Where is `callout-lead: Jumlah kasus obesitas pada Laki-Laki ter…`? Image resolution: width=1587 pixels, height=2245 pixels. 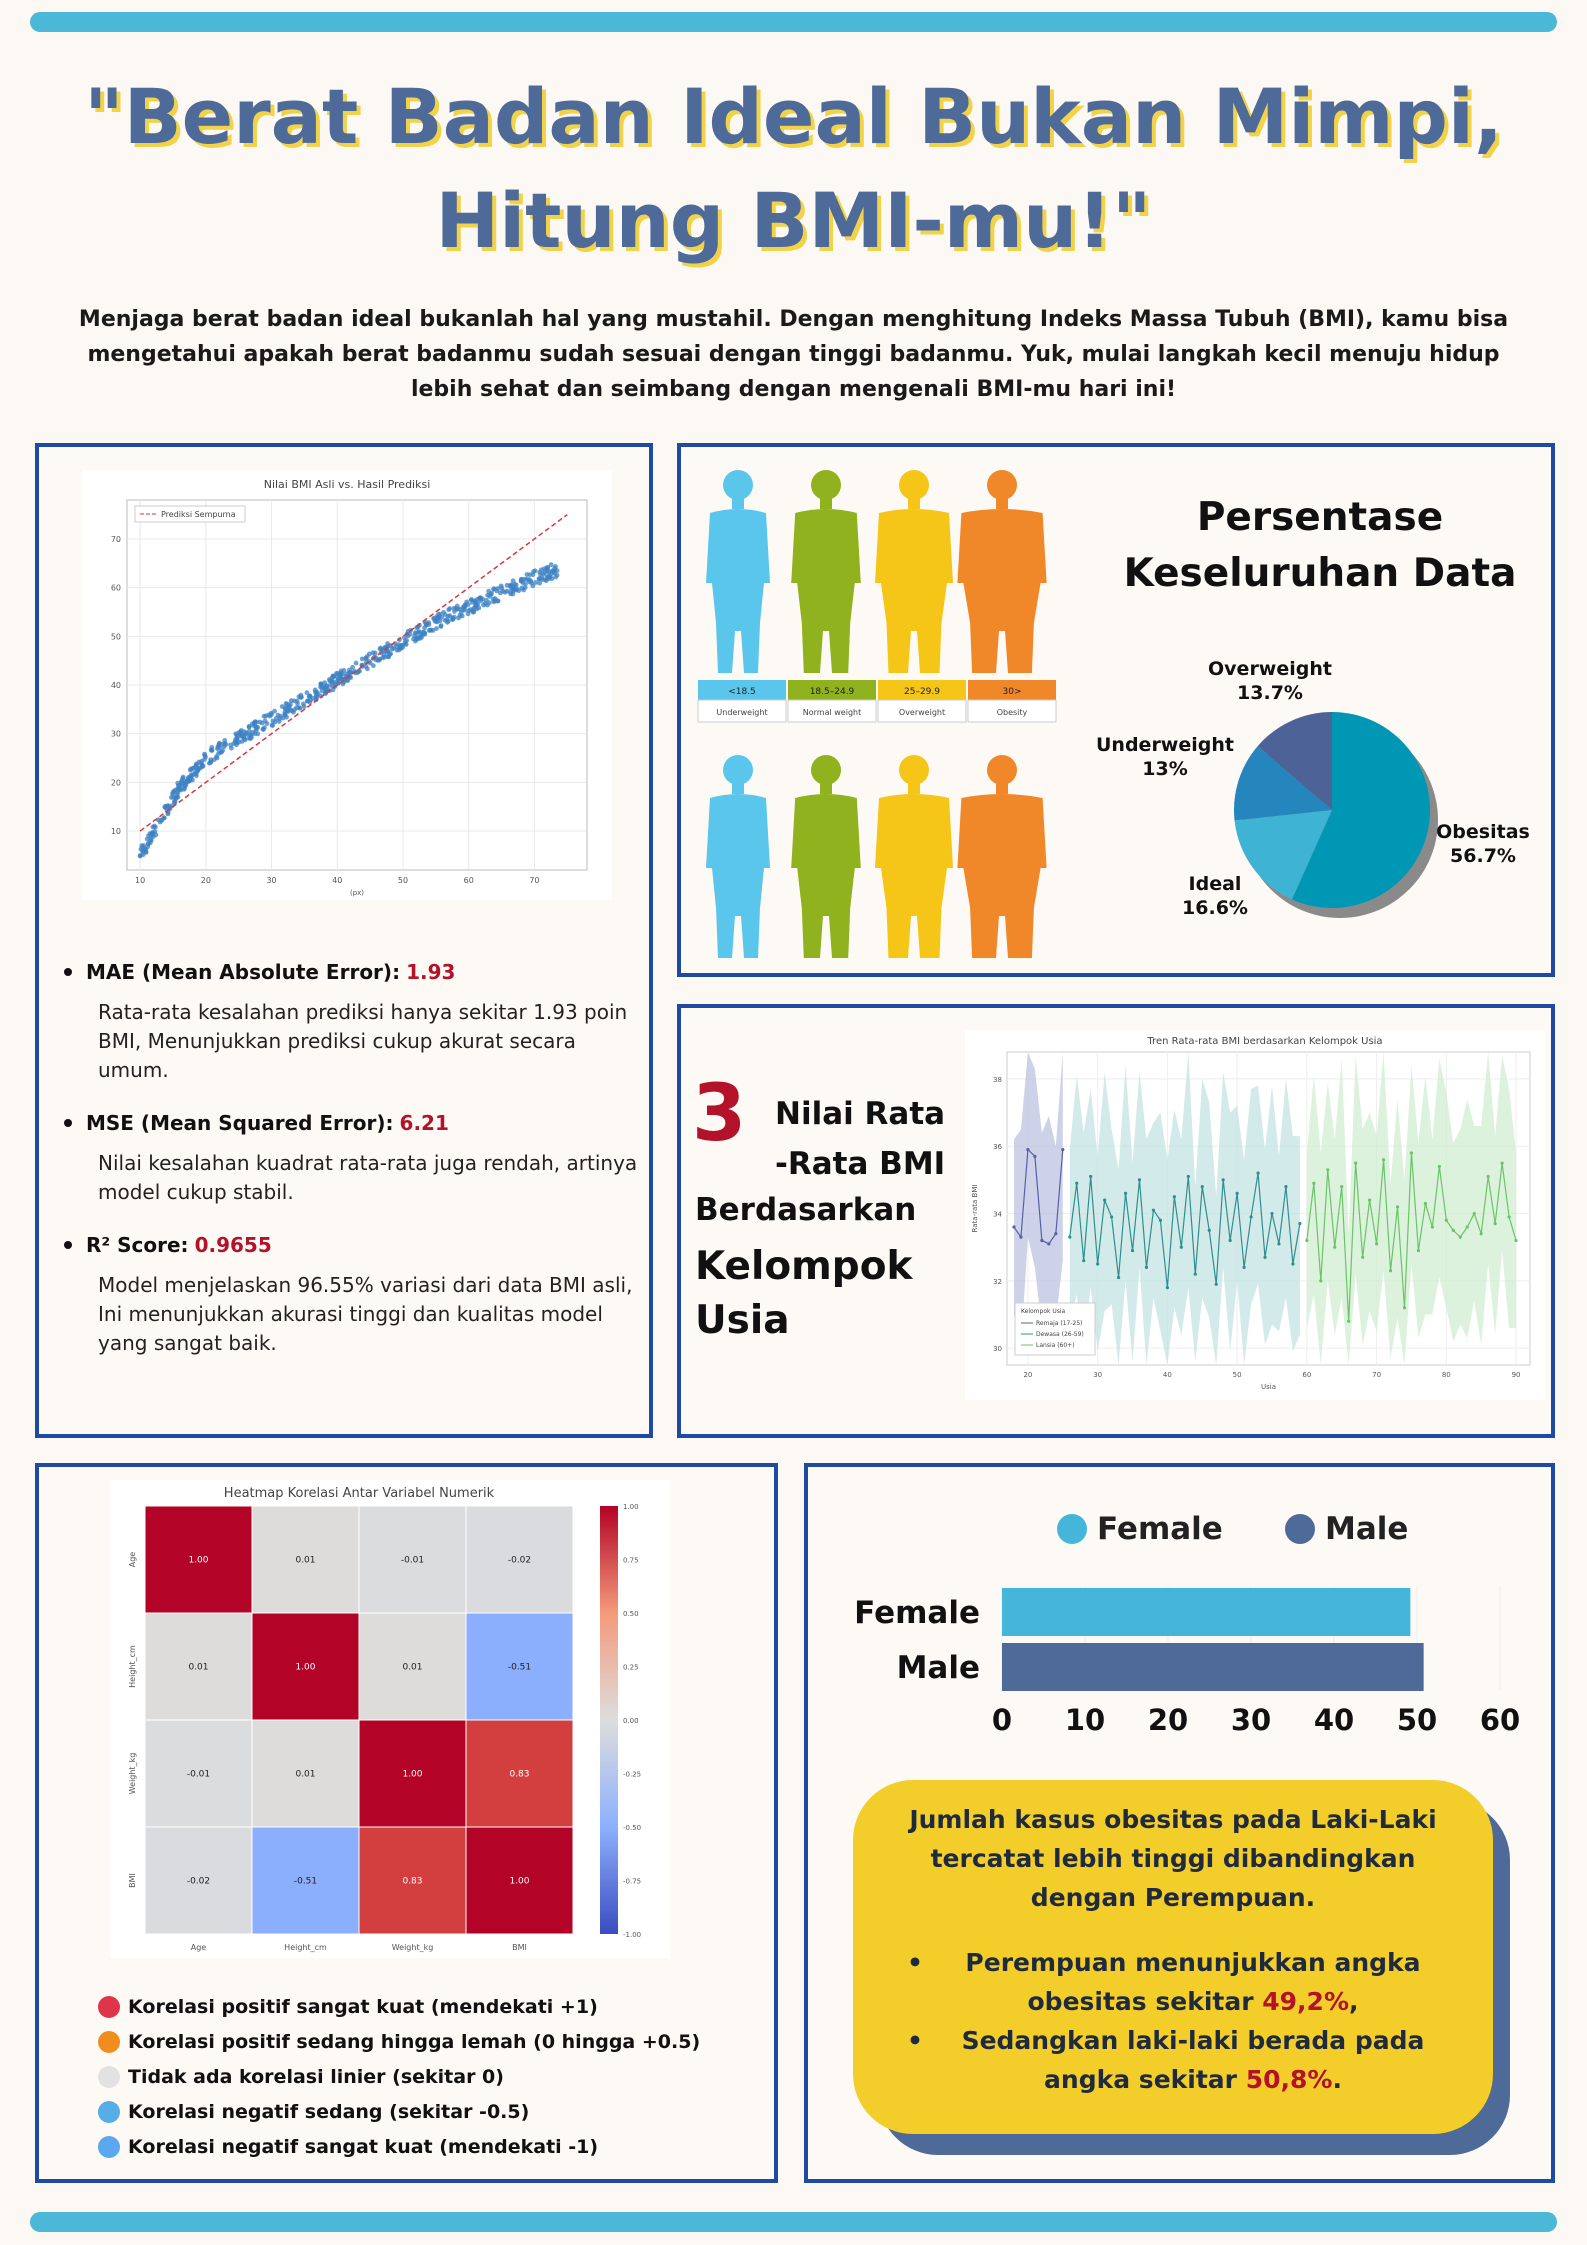 callout-lead: Jumlah kasus obesitas pada Laki-Laki ter… is located at coordinates (1173, 1858).